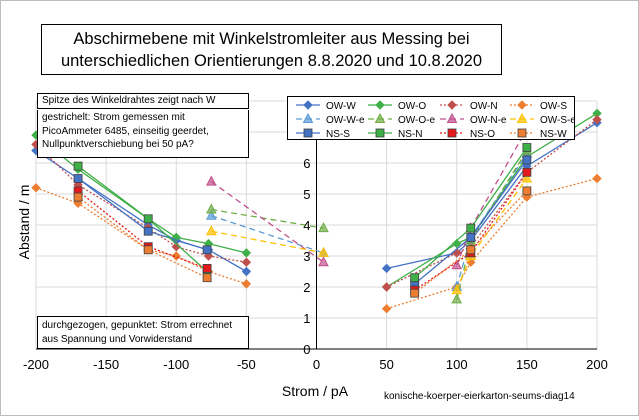 This screenshot has height=420, width=639. I want to click on legend-label-ow-w-e: OW-W-e, so click(345, 120).